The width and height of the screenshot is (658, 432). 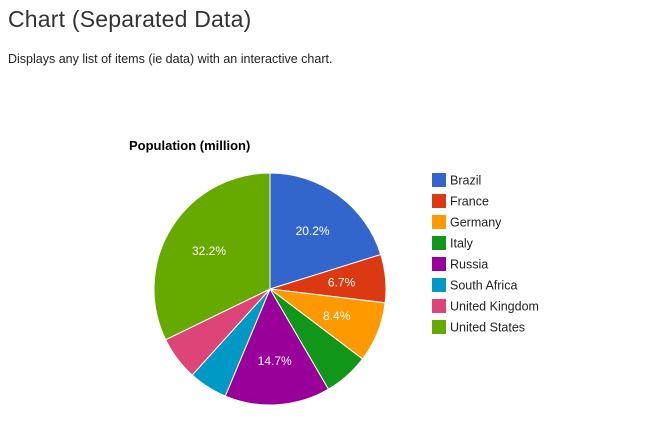 What do you see at coordinates (469, 202) in the screenshot?
I see `legend-label: France` at bounding box center [469, 202].